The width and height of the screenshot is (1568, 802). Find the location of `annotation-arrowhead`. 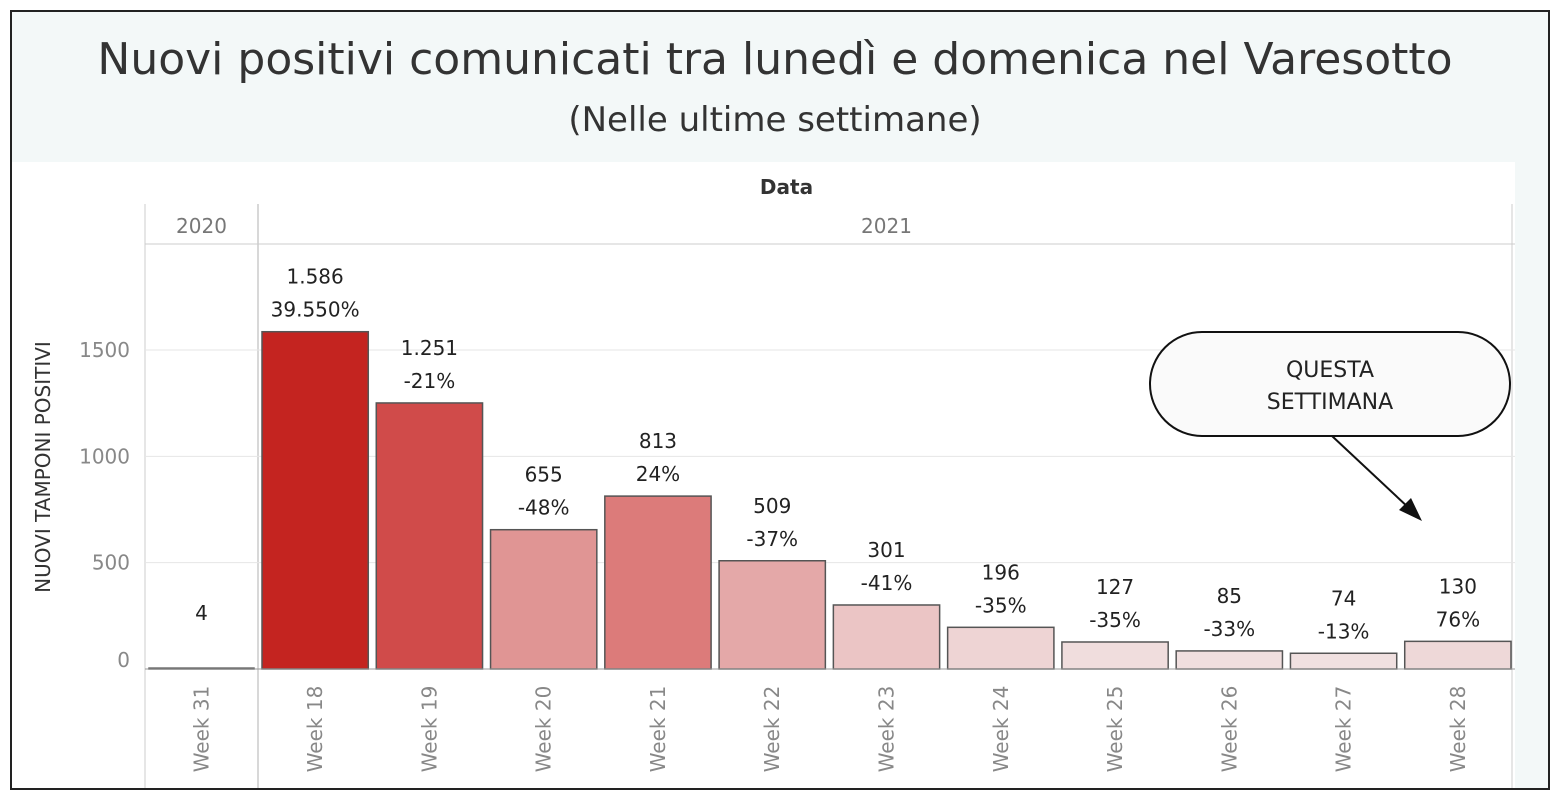

annotation-arrowhead is located at coordinates (1410, 509).